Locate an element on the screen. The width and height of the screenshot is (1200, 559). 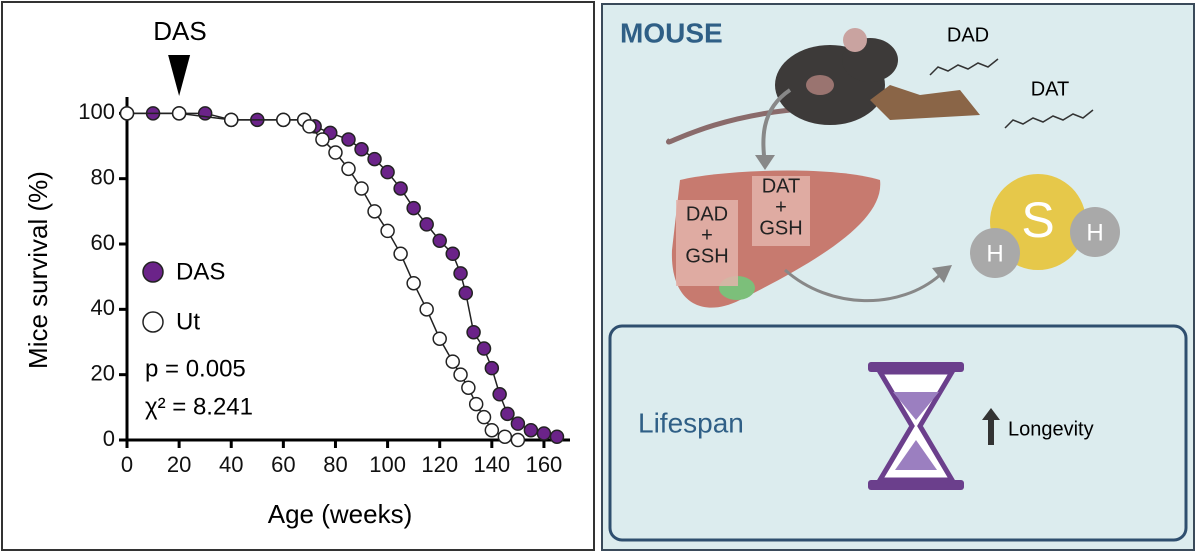
x-tick-label: 0 is located at coordinates (127, 464).